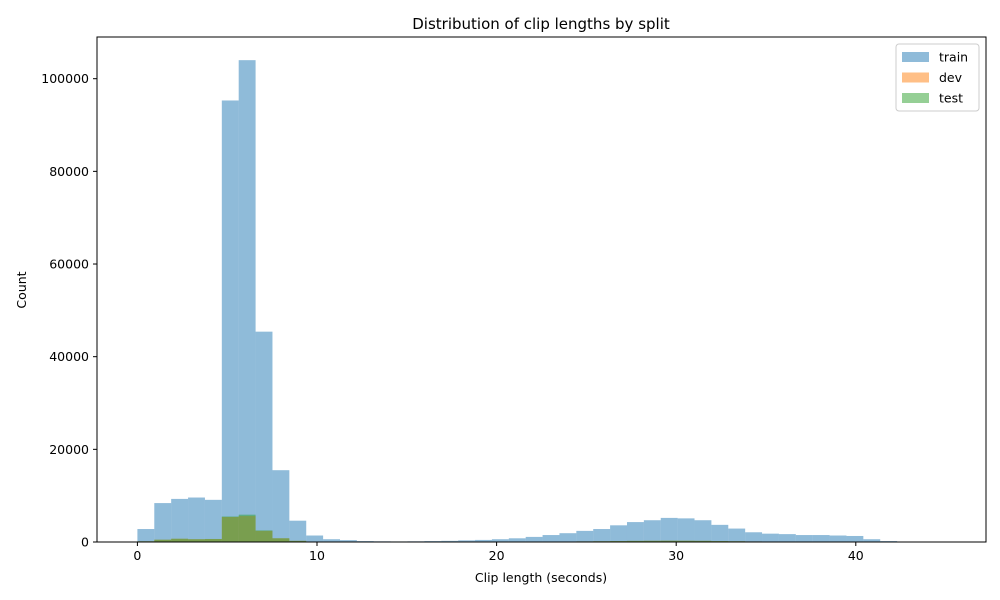  I want to click on y-axis: 0 20000 40000 60000 80000 100000, so click(69, 310).